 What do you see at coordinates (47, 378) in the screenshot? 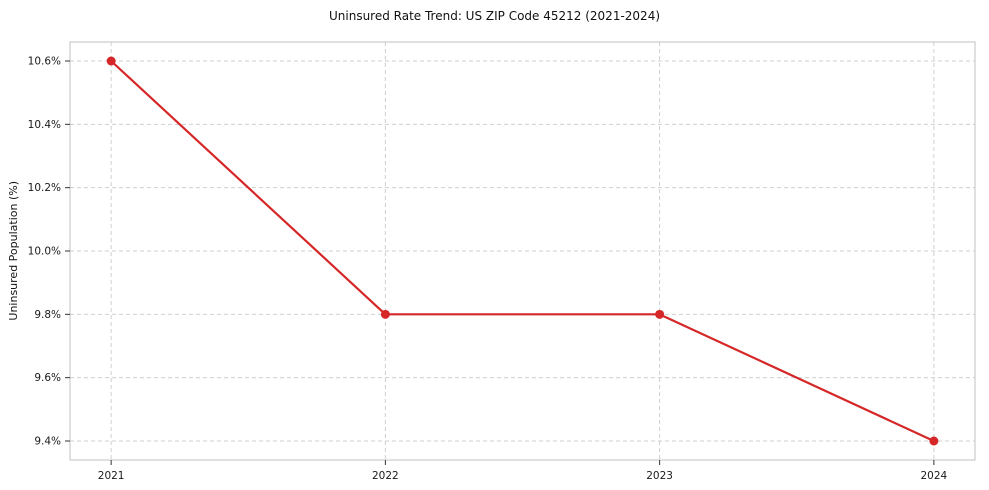
I see `y-tick-label: 9.6%` at bounding box center [47, 378].